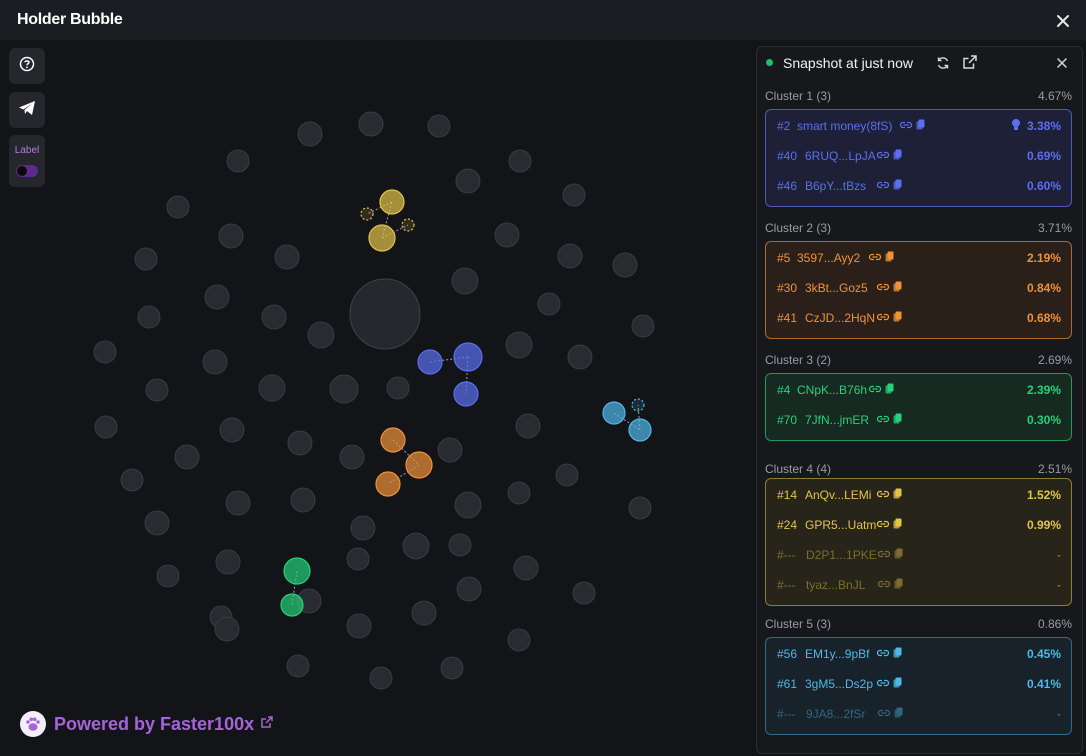 This screenshot has width=1086, height=756. I want to click on holder-address: CzJD...2HqN, so click(840, 318).